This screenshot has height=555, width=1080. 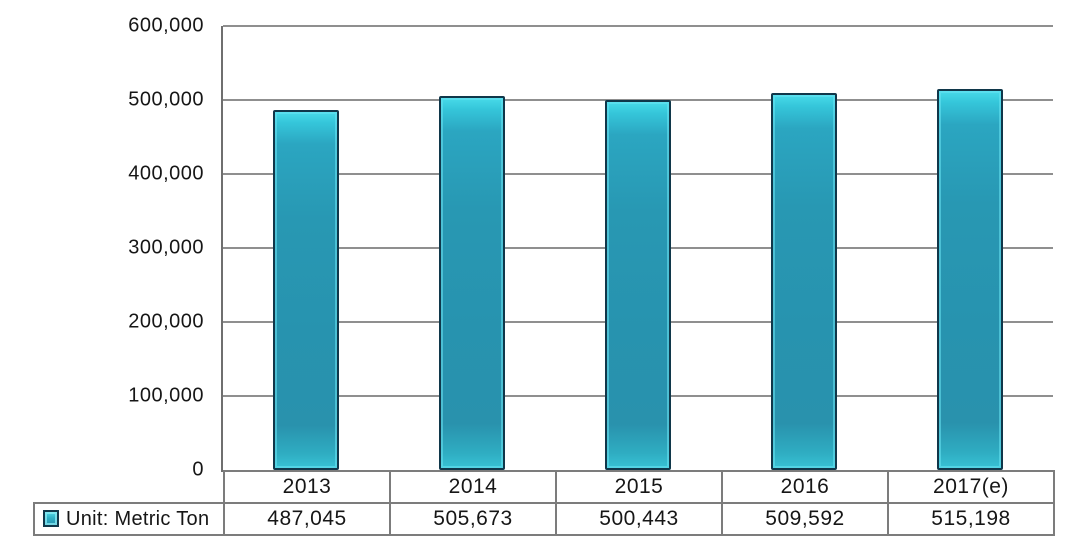 What do you see at coordinates (472, 282) in the screenshot?
I see `bar-2014` at bounding box center [472, 282].